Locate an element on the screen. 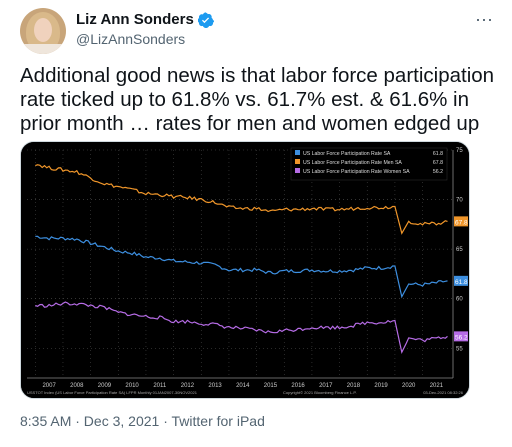 Image resolution: width=512 pixels, height=447 pixels. tweet-timestamp: 8:35 AM · Dec 3, 2021 is located at coordinates (90, 421).